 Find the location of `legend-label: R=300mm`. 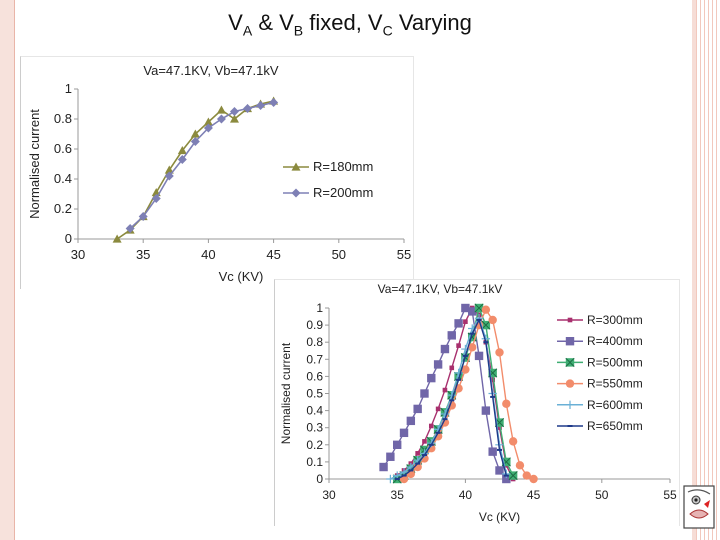

legend-label: R=300mm is located at coordinates (615, 320).